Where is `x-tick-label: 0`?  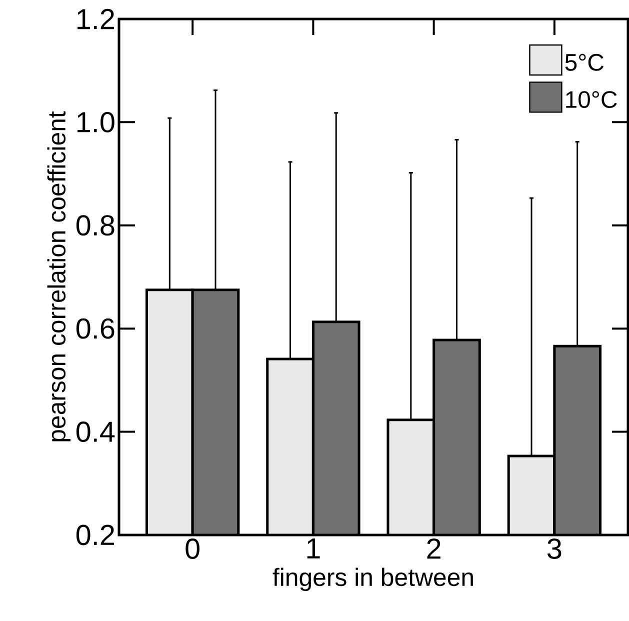 x-tick-label: 0 is located at coordinates (193, 548).